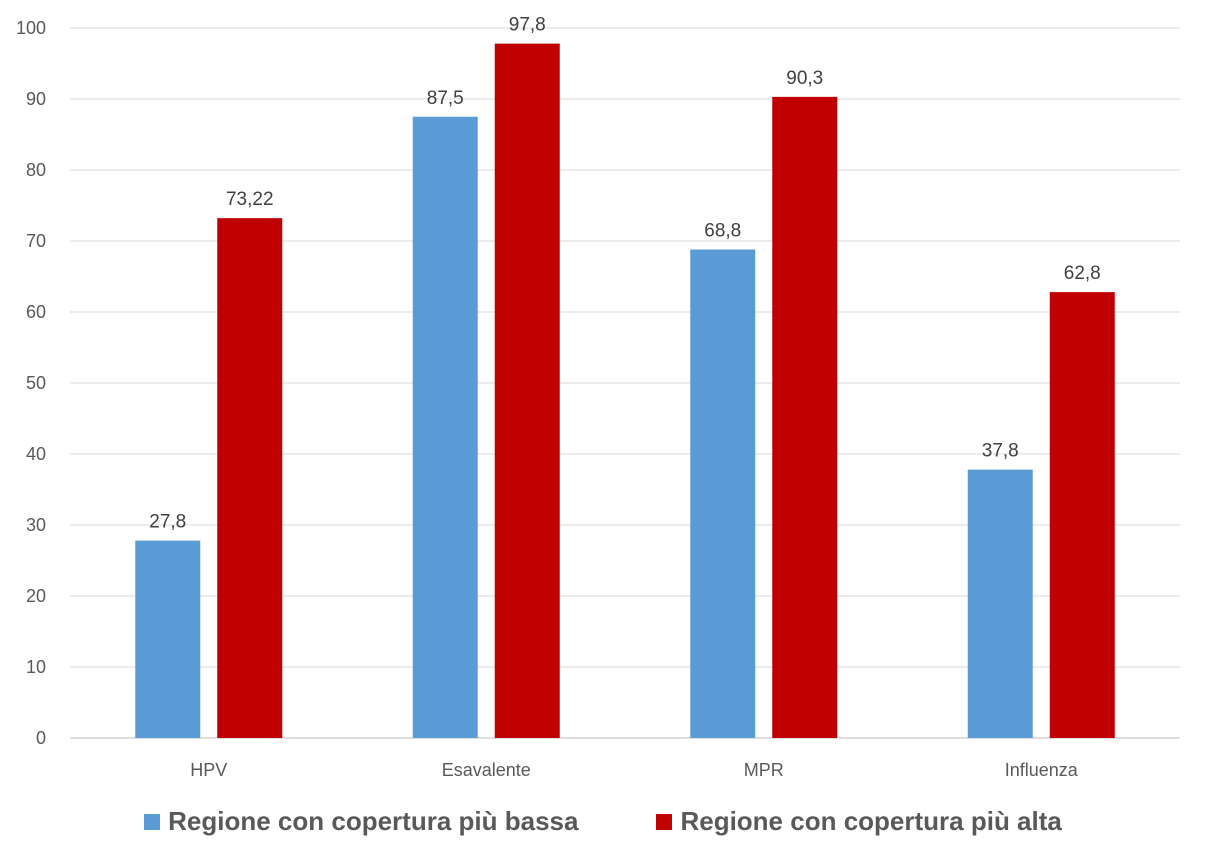  What do you see at coordinates (445, 98) in the screenshot?
I see `data-label: 87,5` at bounding box center [445, 98].